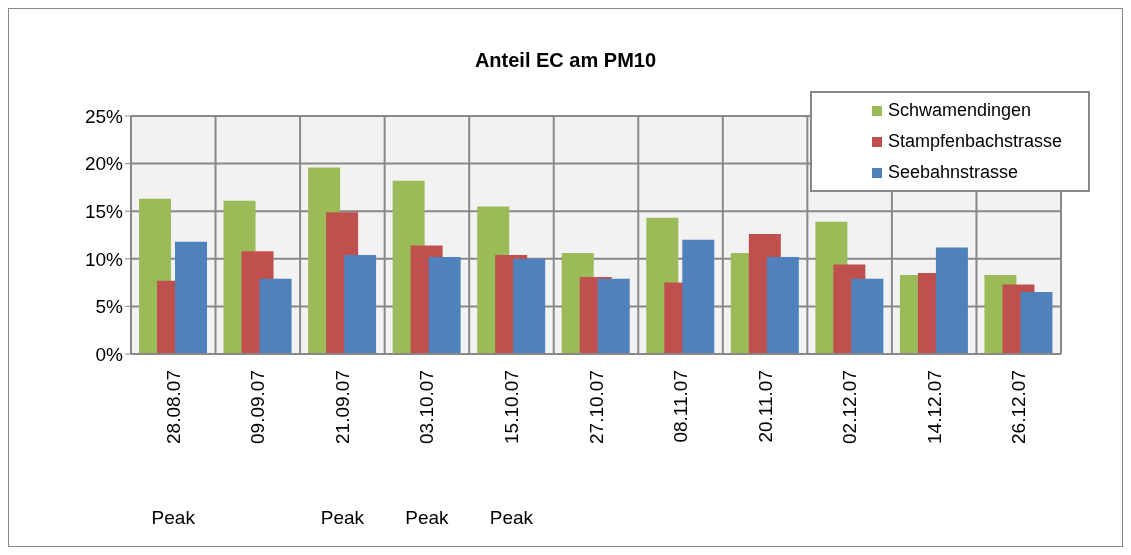  Describe the element at coordinates (104, 164) in the screenshot. I see `y-tick-label: 20%` at that location.